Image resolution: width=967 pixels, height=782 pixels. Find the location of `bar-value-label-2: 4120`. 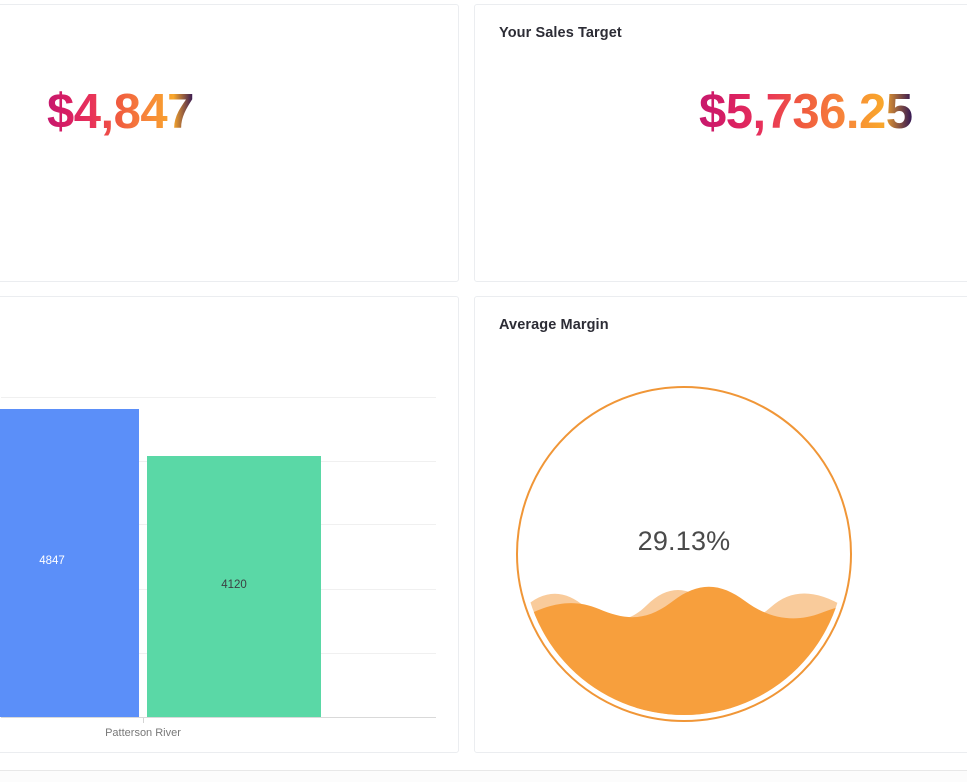

bar-value-label-2: 4120 is located at coordinates (234, 585).